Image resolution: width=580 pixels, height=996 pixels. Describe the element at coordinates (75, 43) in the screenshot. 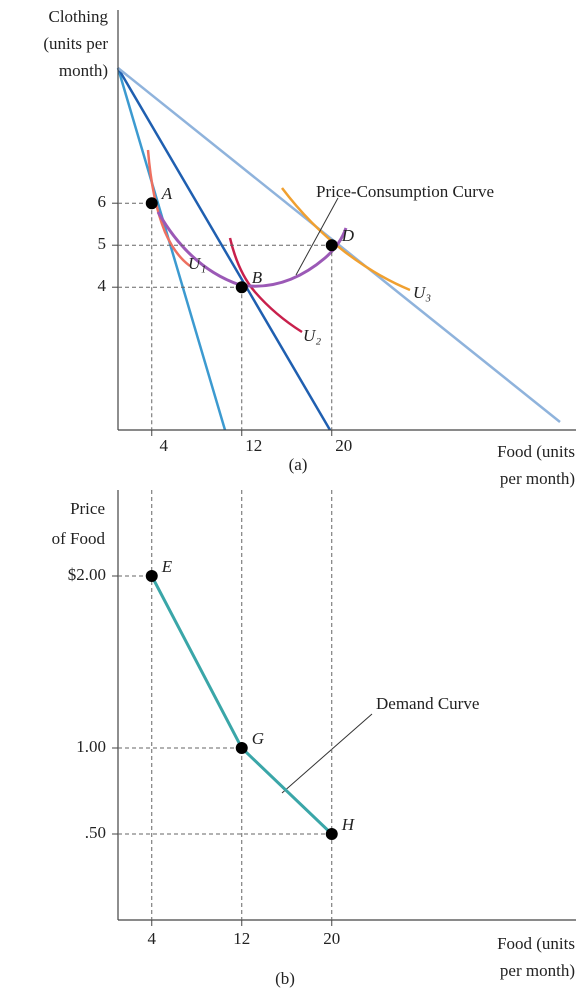

I see `y-axis-label: (units per` at that location.